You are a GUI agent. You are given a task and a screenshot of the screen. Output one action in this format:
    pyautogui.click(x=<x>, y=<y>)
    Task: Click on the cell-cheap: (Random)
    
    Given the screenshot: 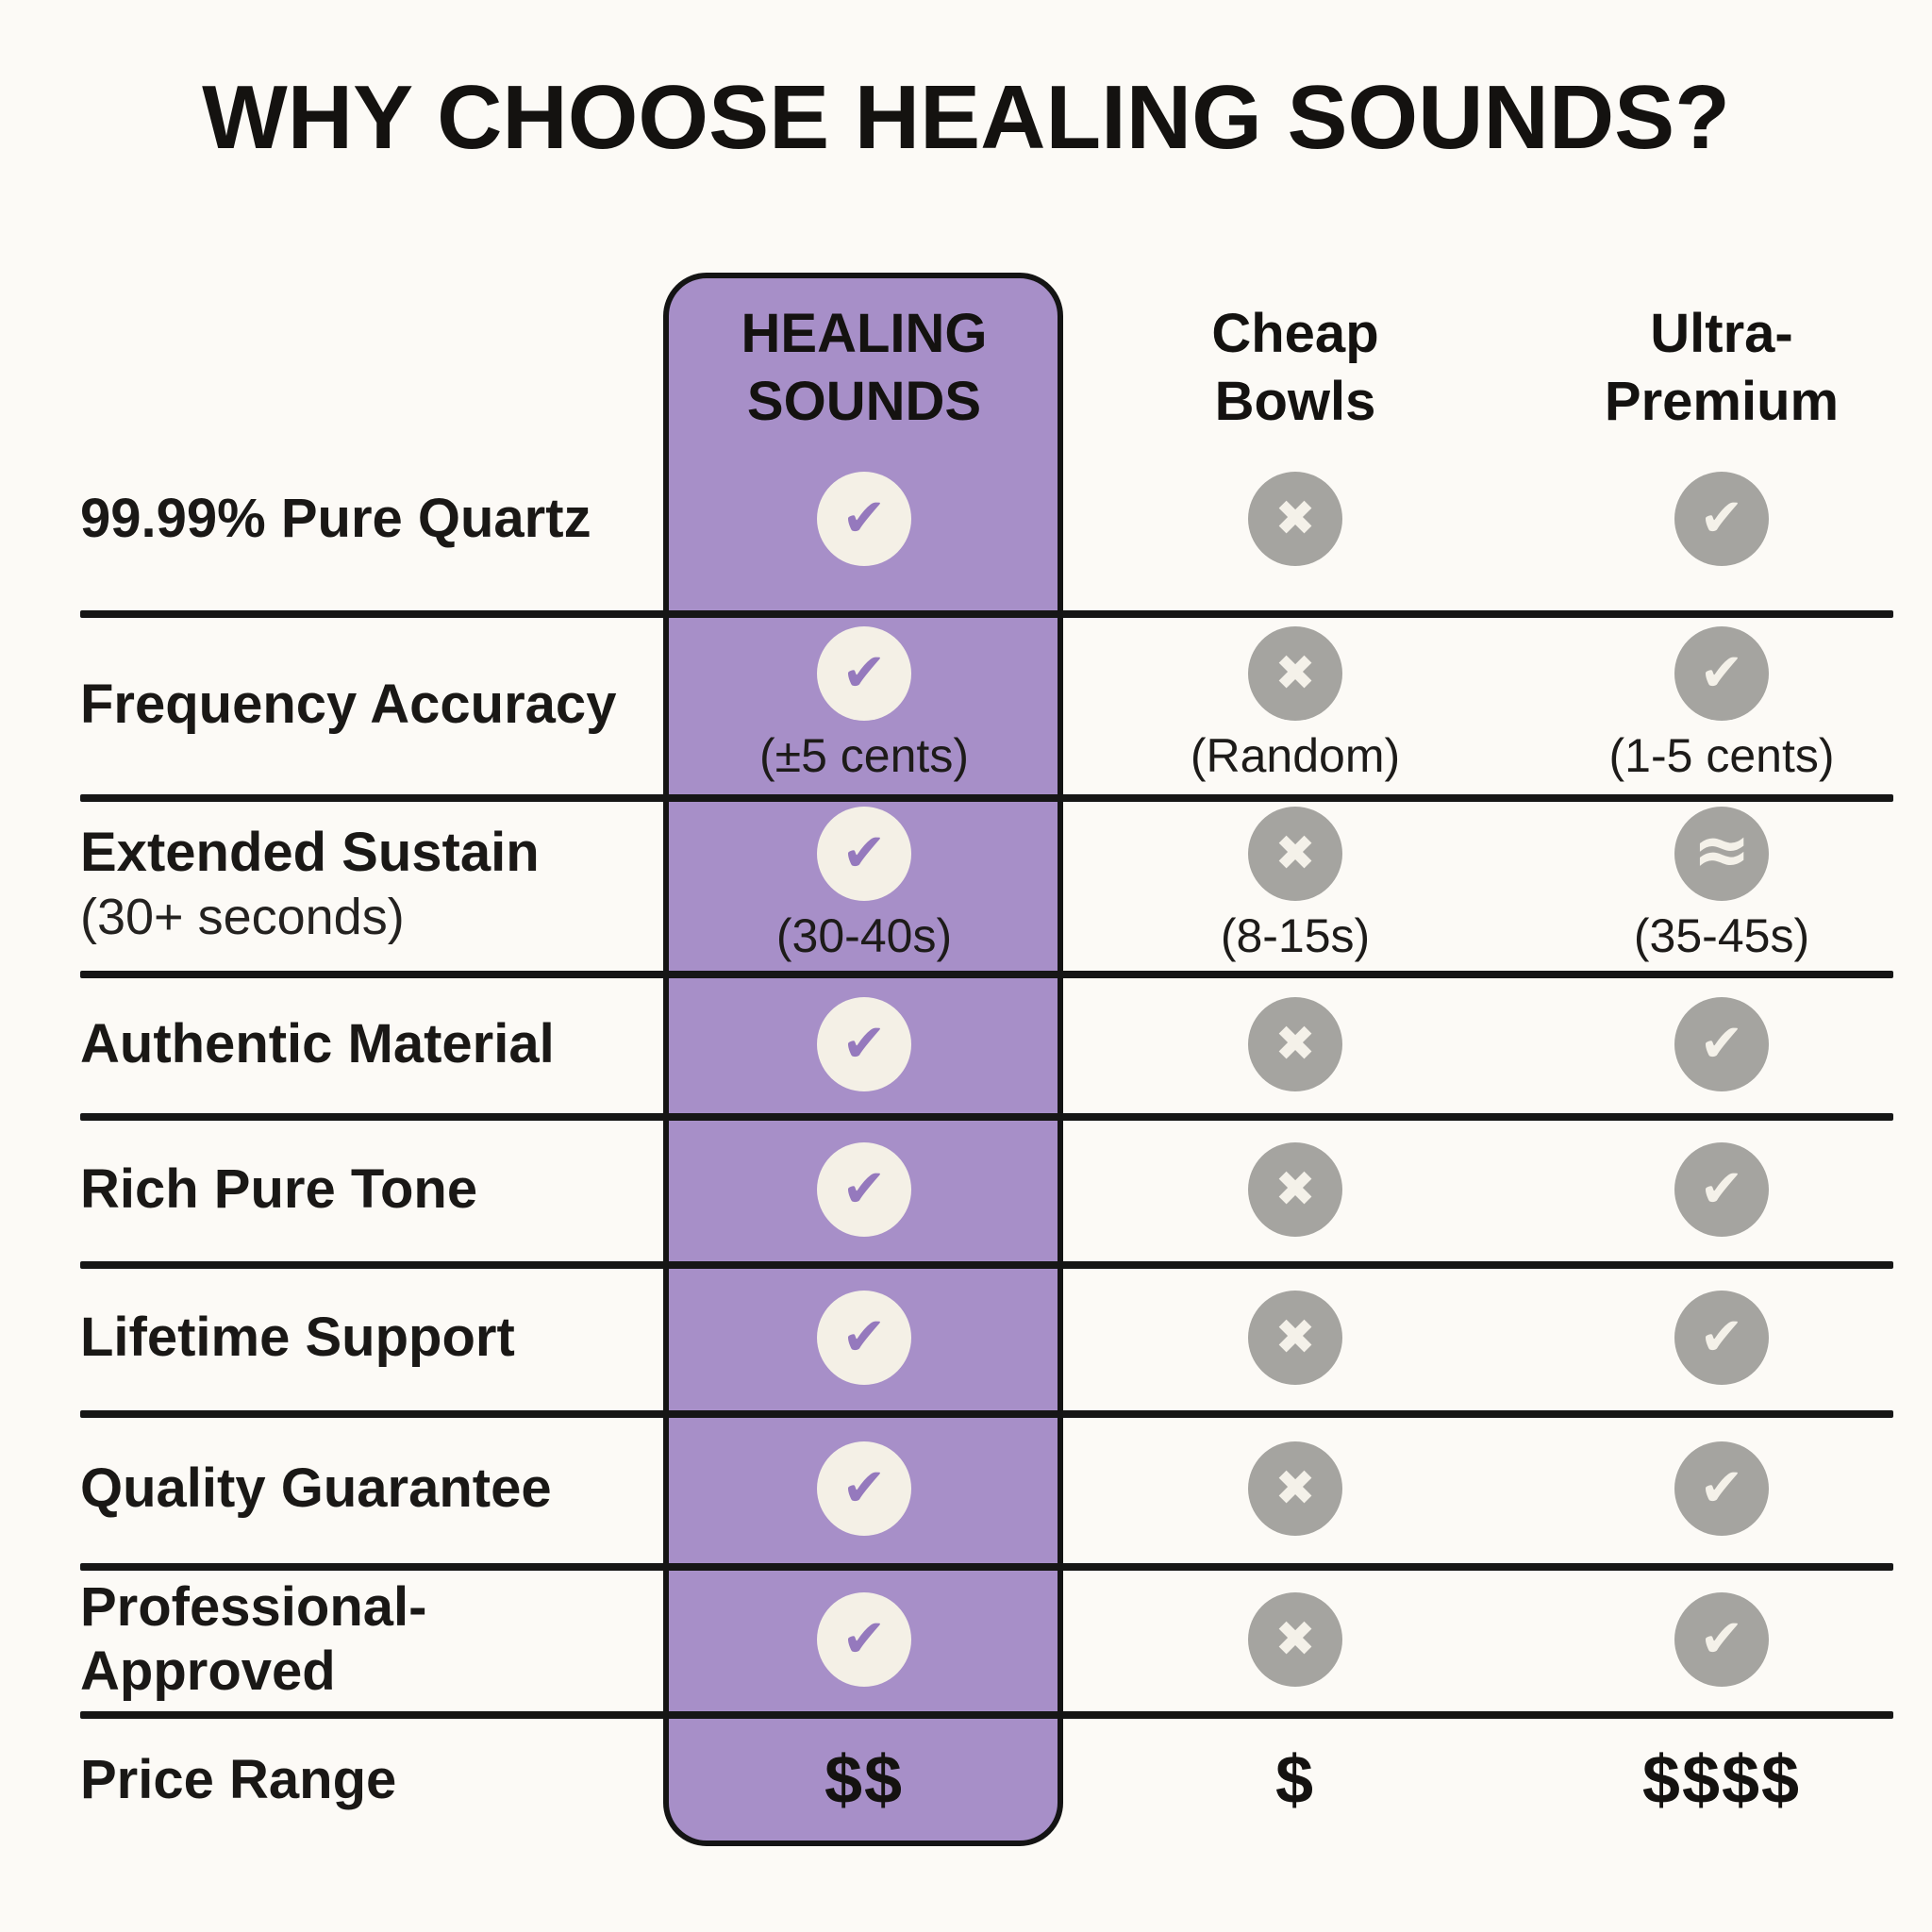 What is the action you would take?
    pyautogui.click(x=1295, y=704)
    